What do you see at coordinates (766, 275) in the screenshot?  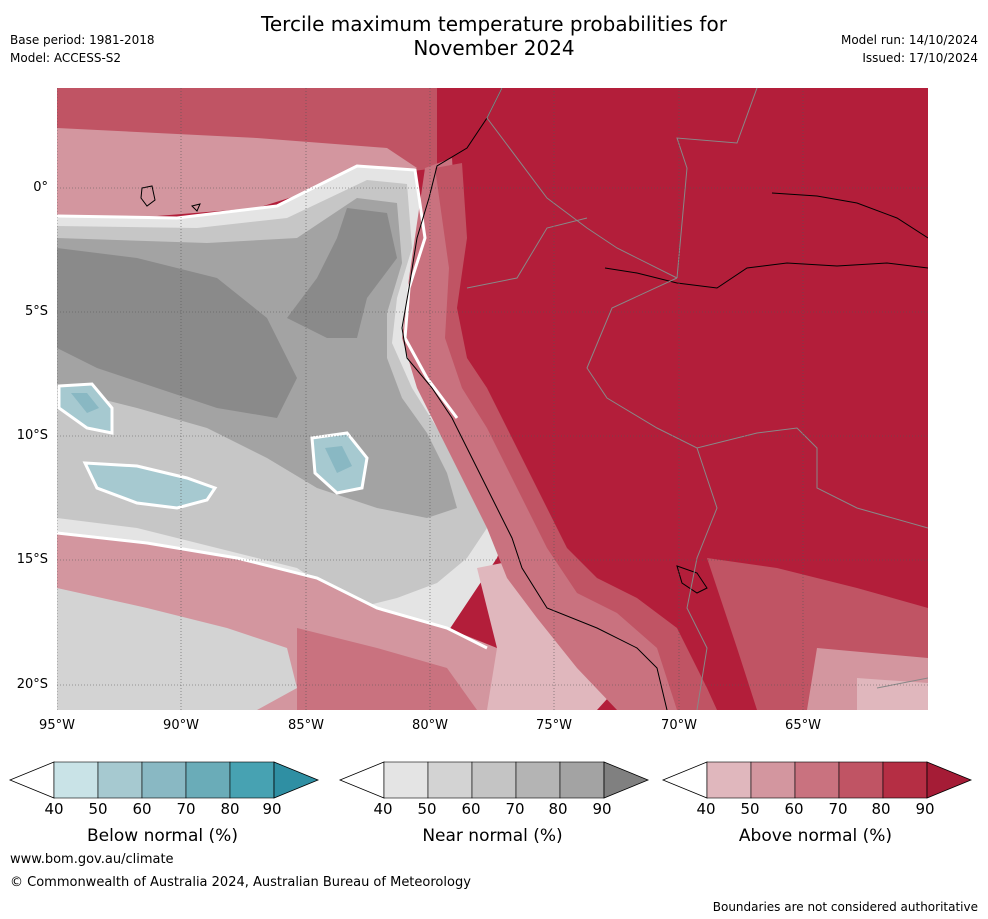 I see `river-amazon` at bounding box center [766, 275].